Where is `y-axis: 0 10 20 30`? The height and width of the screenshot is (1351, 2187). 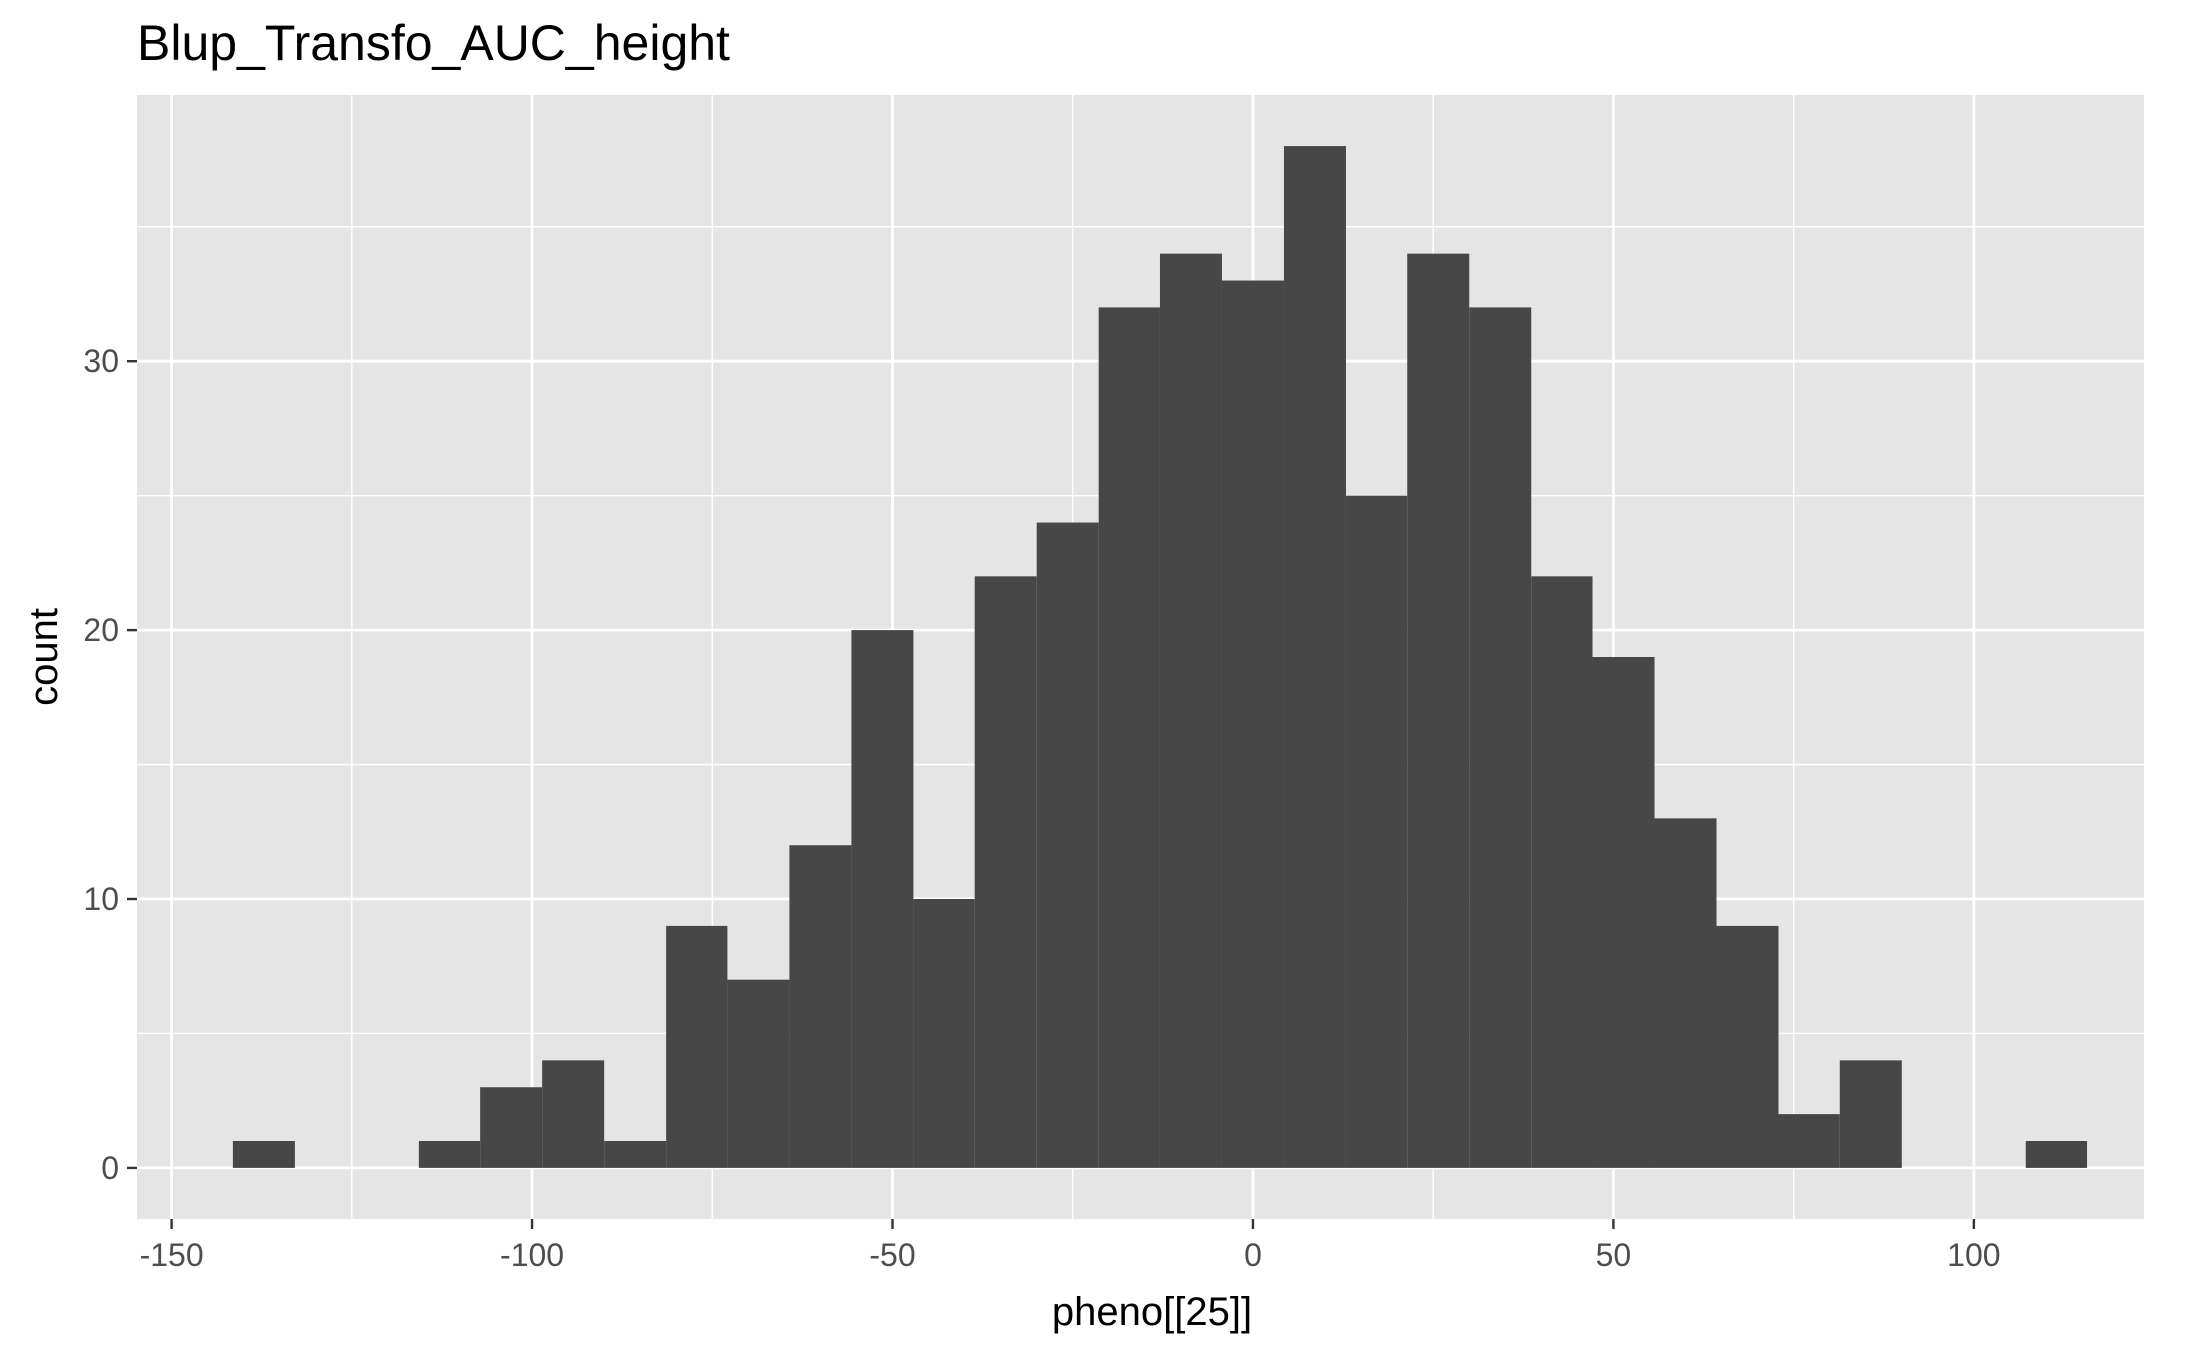
y-axis: 0 10 20 30 is located at coordinates (110, 764).